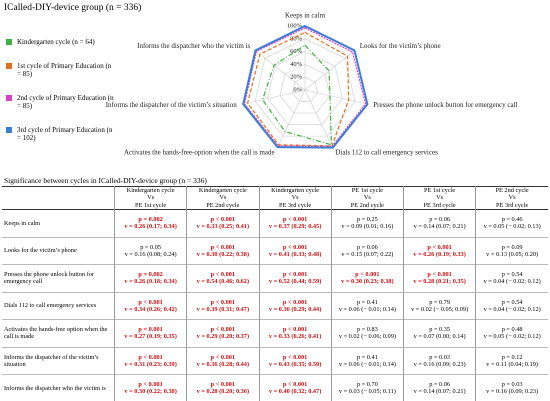 The height and width of the screenshot is (401, 550). I want to click on effect-size: v = 0.36 (0.29; 0.44), so click(295, 309).